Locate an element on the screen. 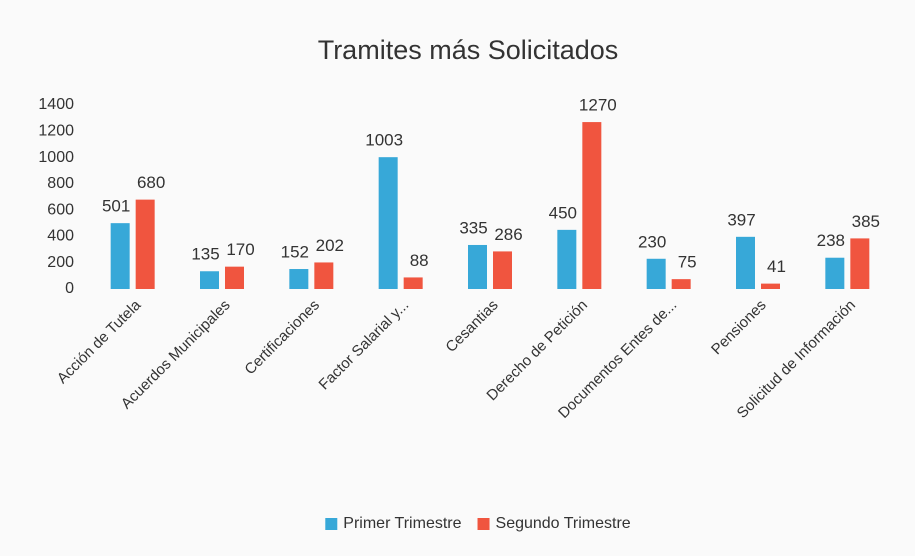 This screenshot has width=915, height=556. legend-label: Primer Trimestre is located at coordinates (402, 523).